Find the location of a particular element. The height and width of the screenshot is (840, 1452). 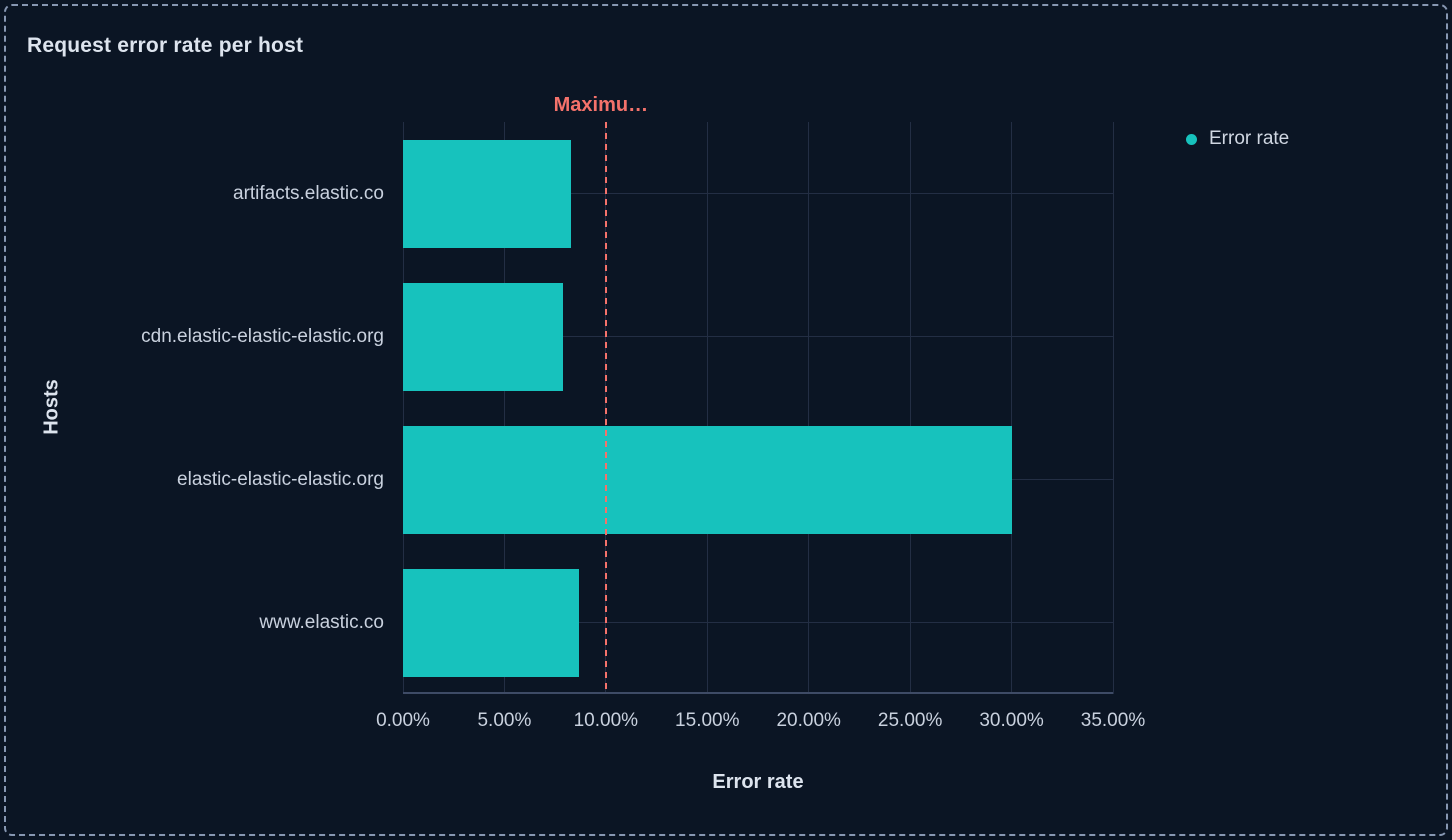

x-axis-line is located at coordinates (758, 693).